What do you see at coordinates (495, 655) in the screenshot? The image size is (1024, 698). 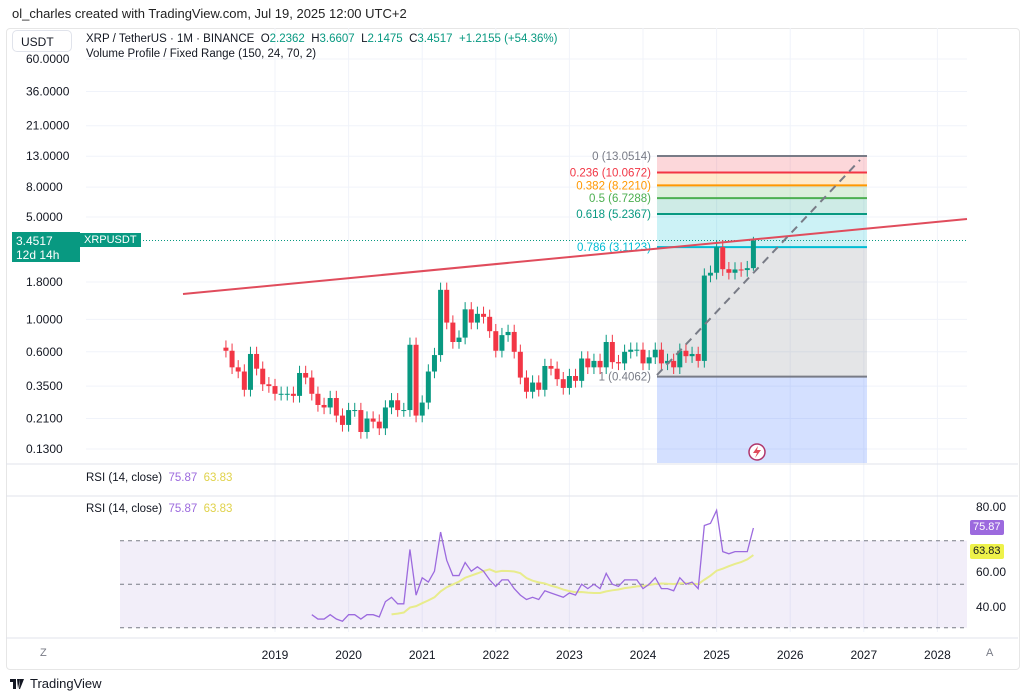 I see `time-axis-label: 2022` at bounding box center [495, 655].